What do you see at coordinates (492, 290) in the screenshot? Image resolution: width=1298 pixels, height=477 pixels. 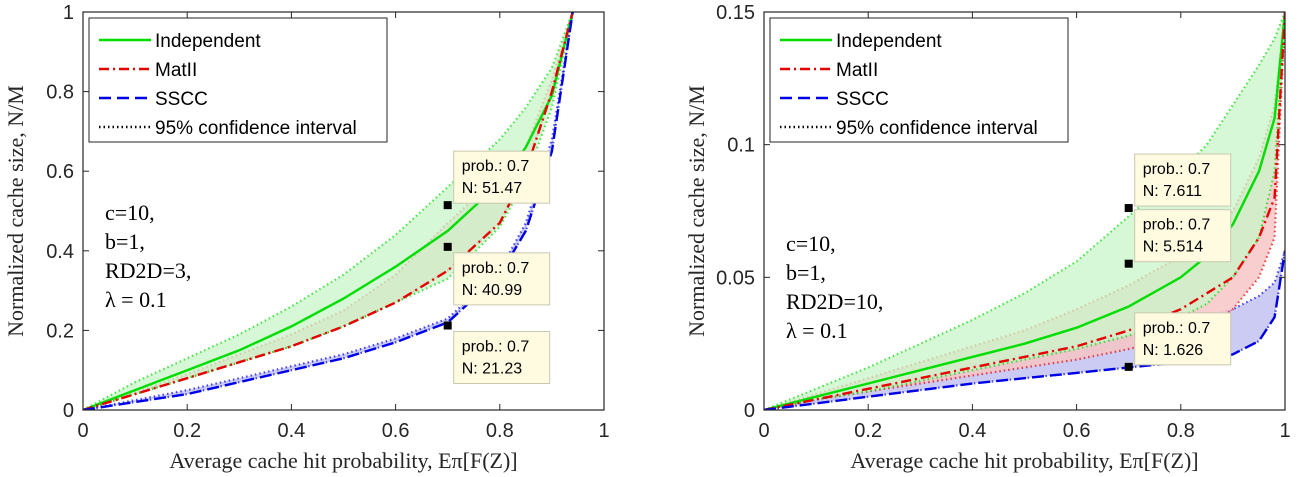 I see `datatip-text: N: 40.99` at bounding box center [492, 290].